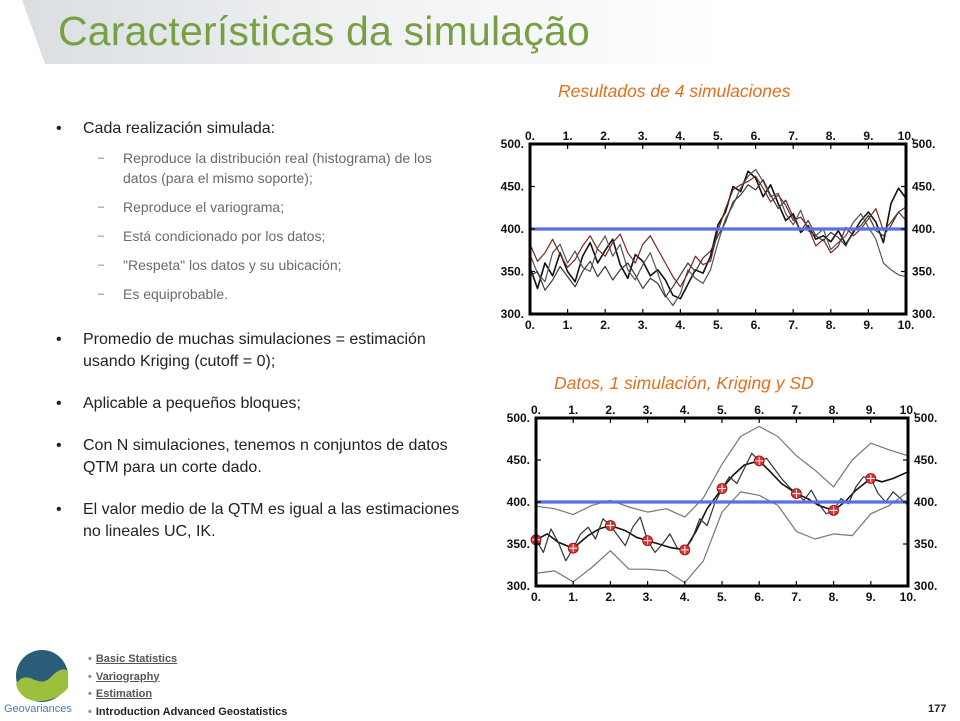  Describe the element at coordinates (324, 31) in the screenshot. I see `slide-title: Características da simulação` at that location.